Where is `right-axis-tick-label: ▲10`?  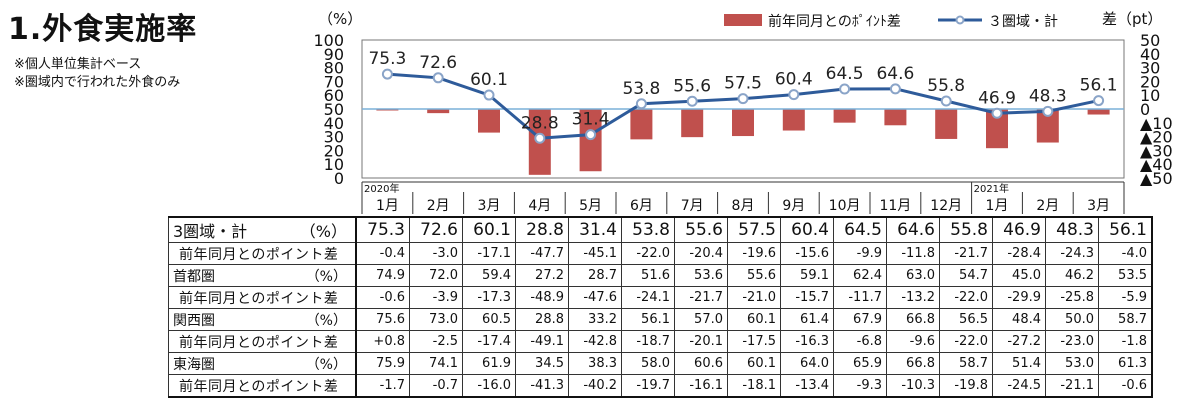
right-axis-tick-label: ▲10 is located at coordinates (1156, 123).